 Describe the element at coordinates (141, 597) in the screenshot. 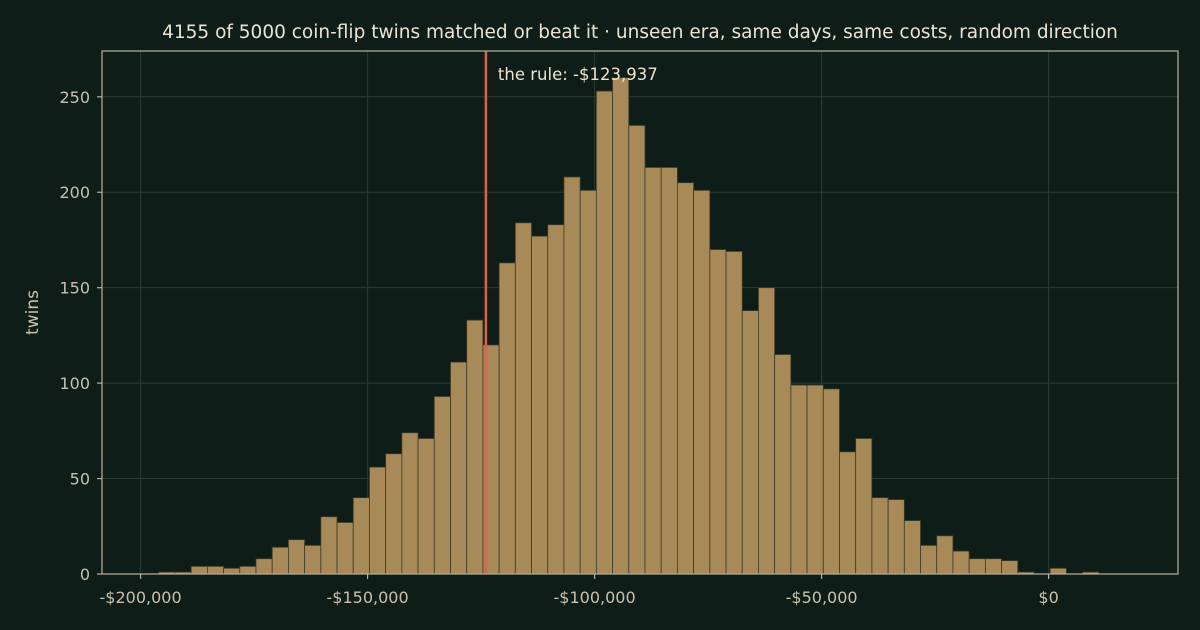

I see `x-tick-label: -$200,000` at that location.